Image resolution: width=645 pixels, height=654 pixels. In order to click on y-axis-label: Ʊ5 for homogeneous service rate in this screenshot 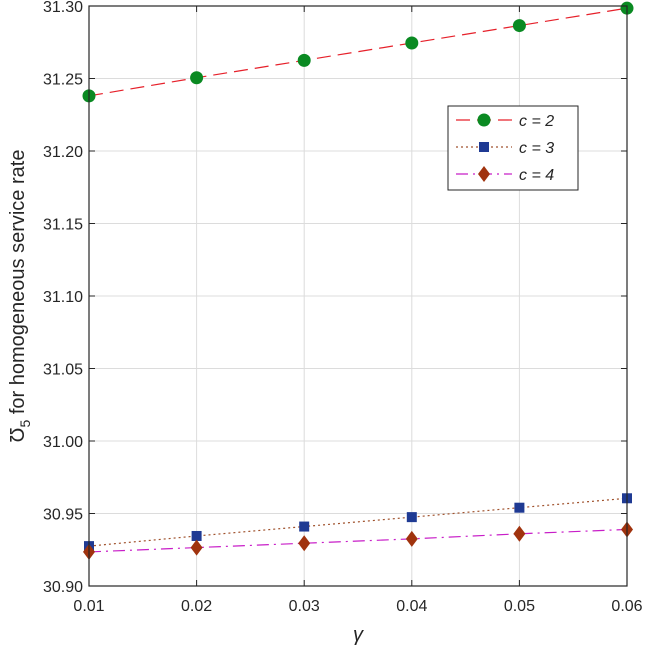, I will do `click(20, 296)`.